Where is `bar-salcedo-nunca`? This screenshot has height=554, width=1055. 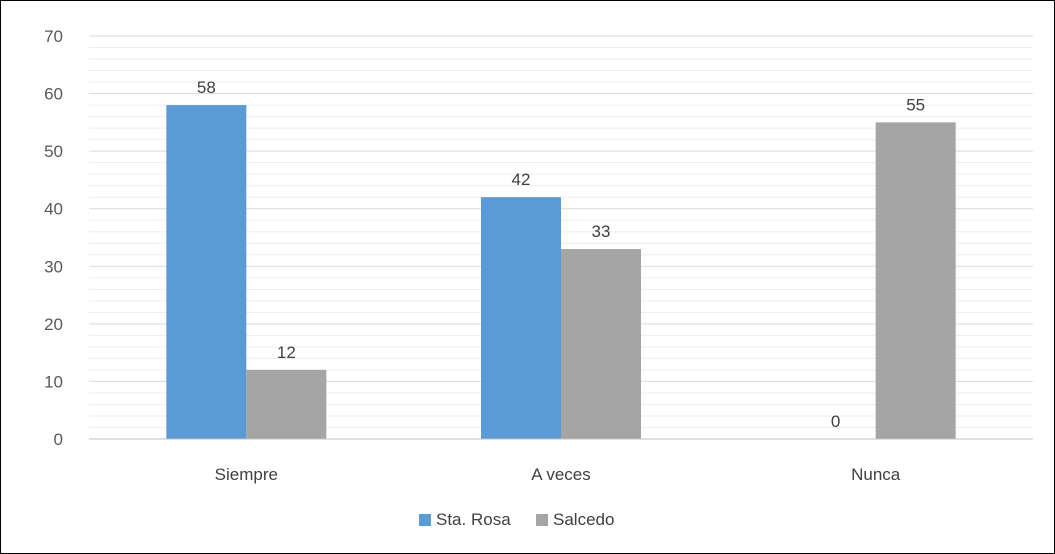 bar-salcedo-nunca is located at coordinates (915, 280).